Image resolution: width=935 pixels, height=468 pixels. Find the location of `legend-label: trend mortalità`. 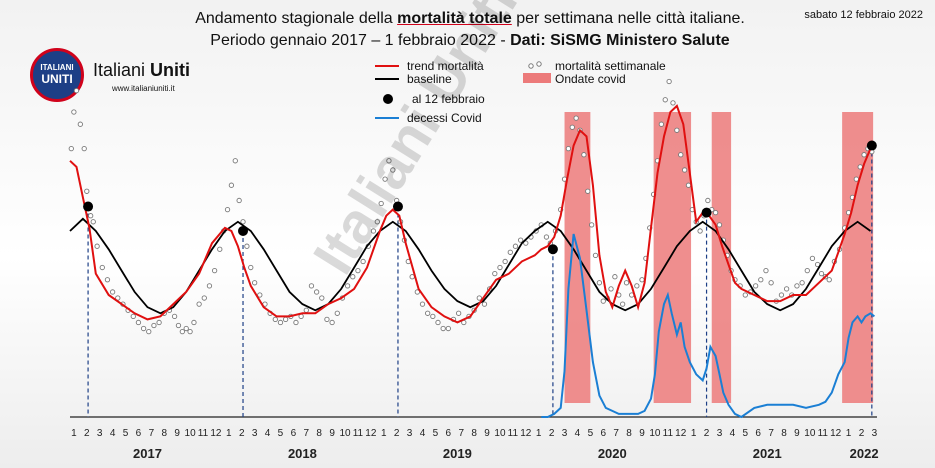

legend-label: trend mortalità is located at coordinates (445, 66).